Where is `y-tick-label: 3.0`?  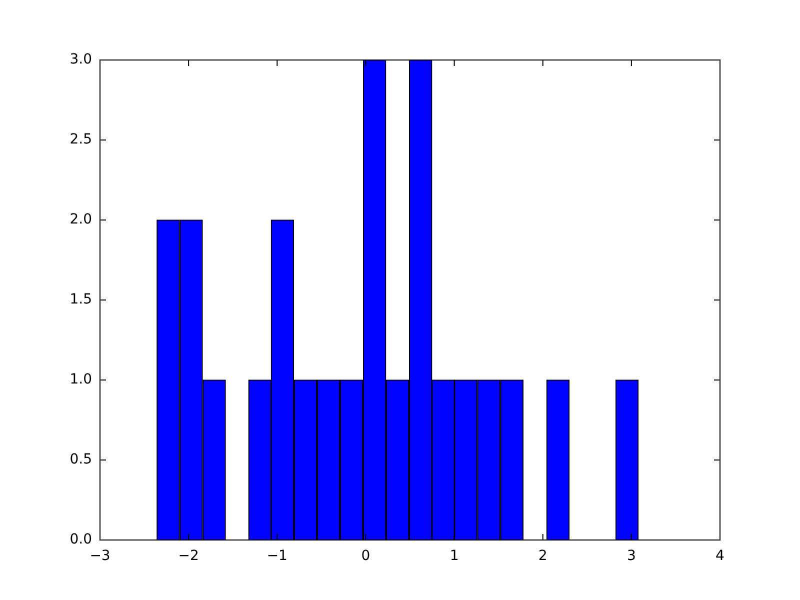 y-tick-label: 3.0 is located at coordinates (81, 60).